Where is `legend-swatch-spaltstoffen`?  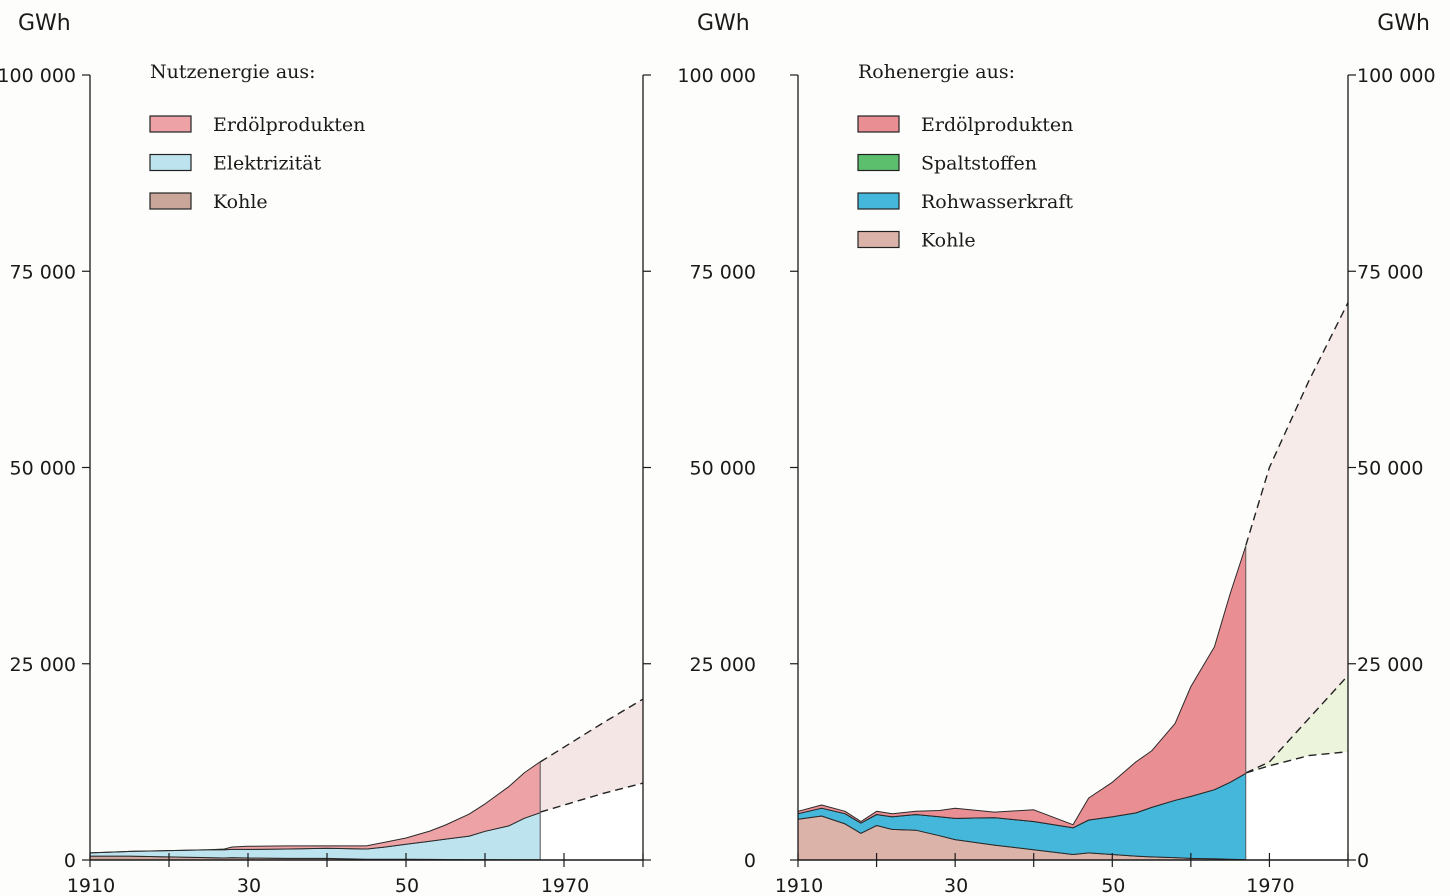
legend-swatch-spaltstoffen is located at coordinates (878, 162).